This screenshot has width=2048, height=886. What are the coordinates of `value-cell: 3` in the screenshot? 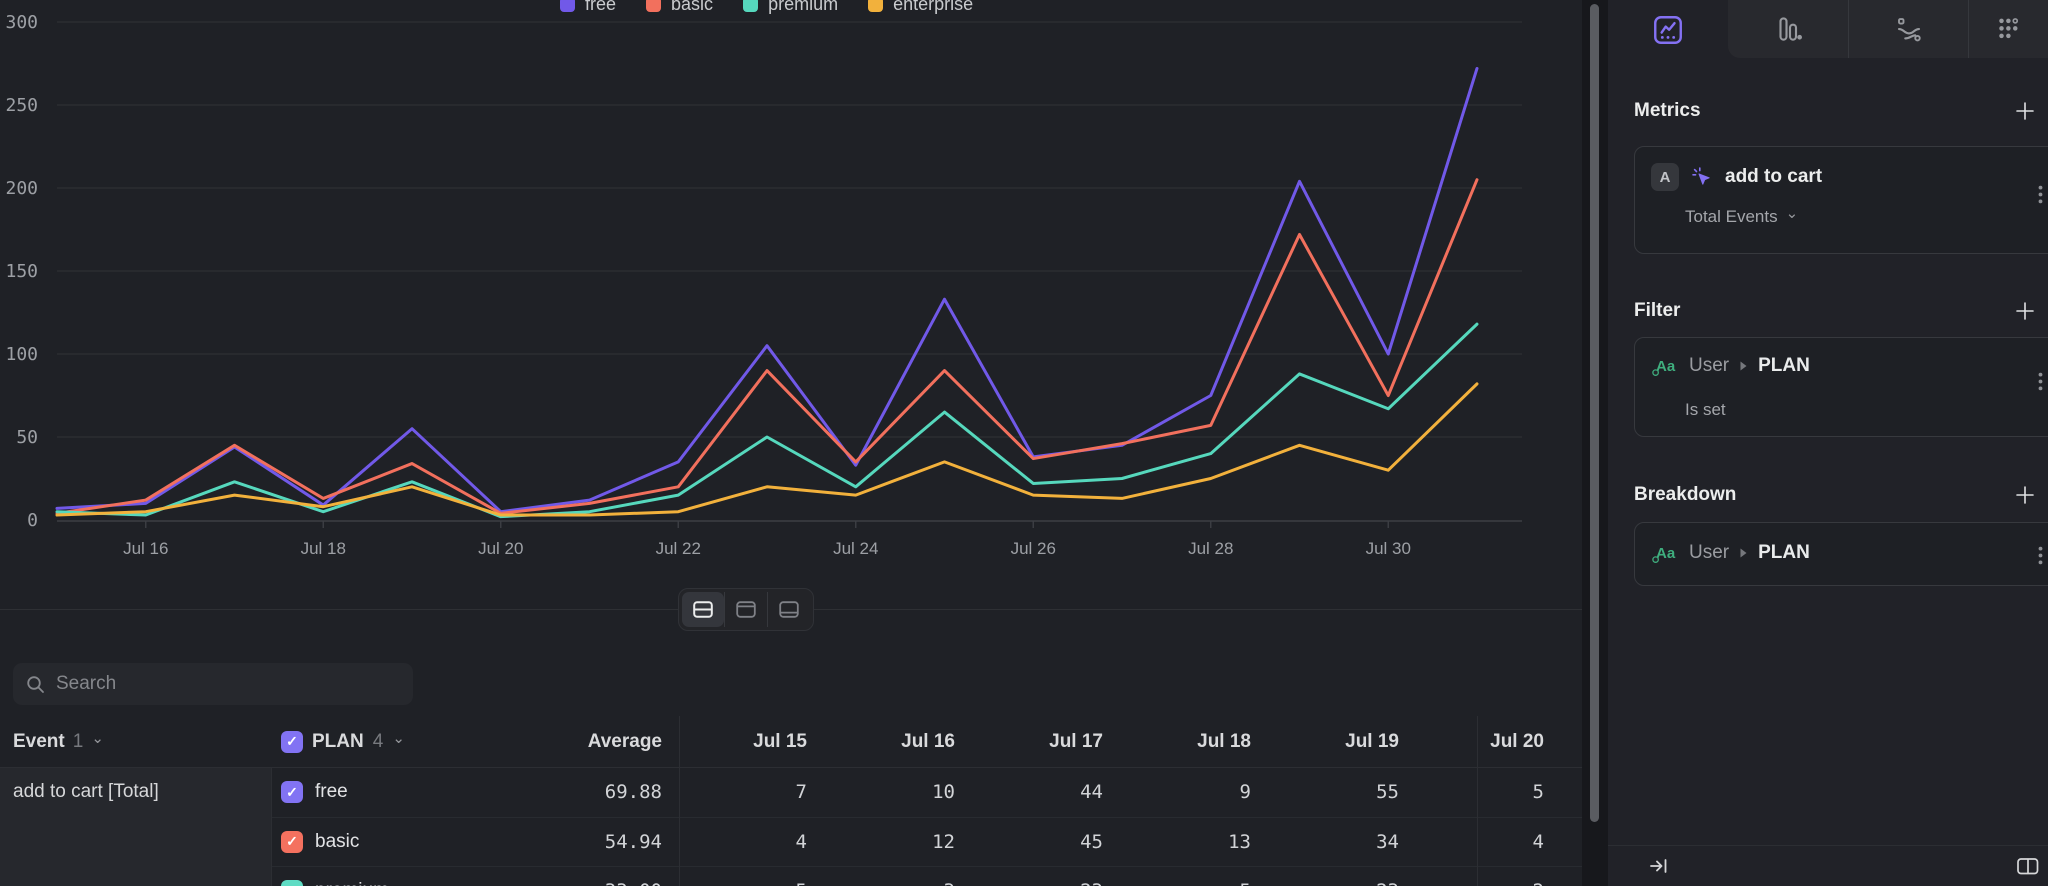 It's located at (901, 876).